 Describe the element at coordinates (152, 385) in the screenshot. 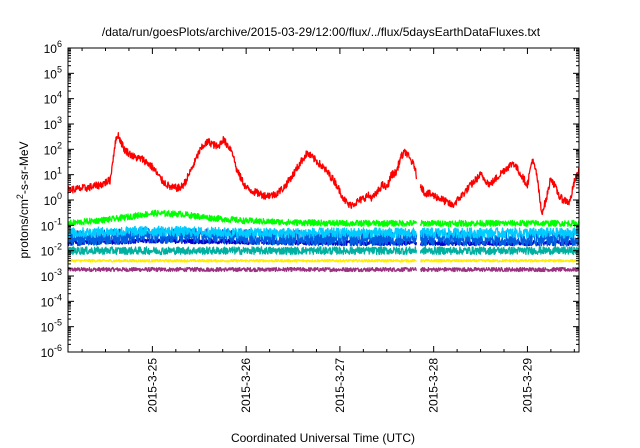

I see `x-tick-label: 2015-3-25` at that location.